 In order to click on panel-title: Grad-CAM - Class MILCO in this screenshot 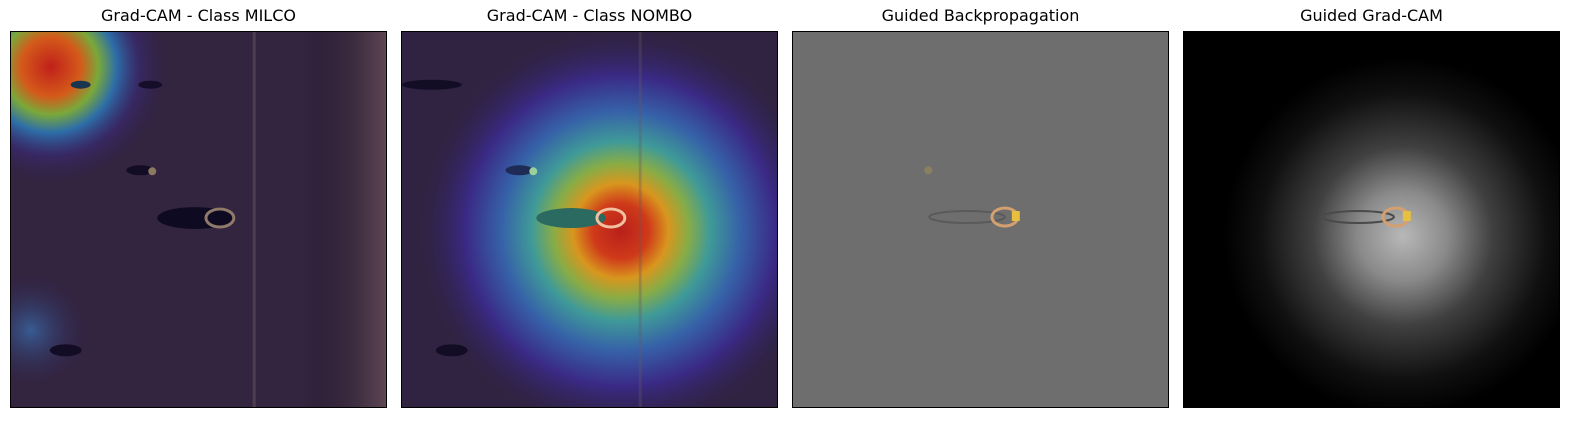, I will do `click(198, 15)`.